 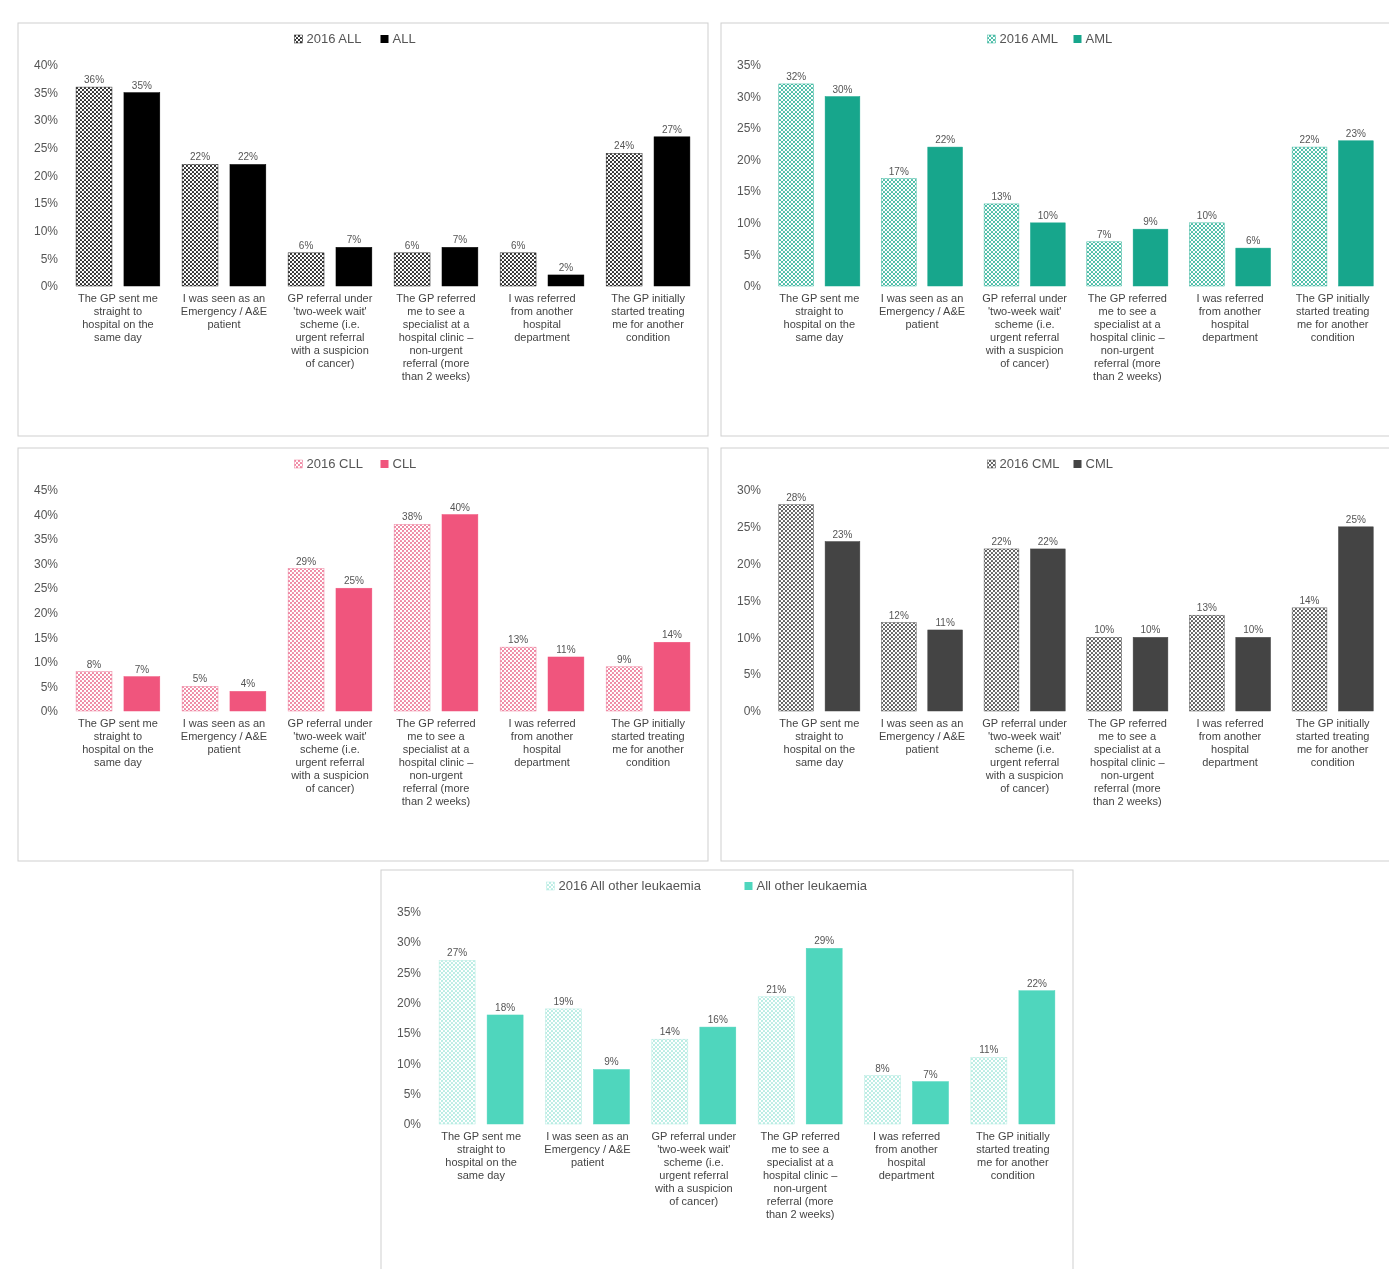 What do you see at coordinates (898, 615) in the screenshot?
I see `data-label: 12%` at bounding box center [898, 615].